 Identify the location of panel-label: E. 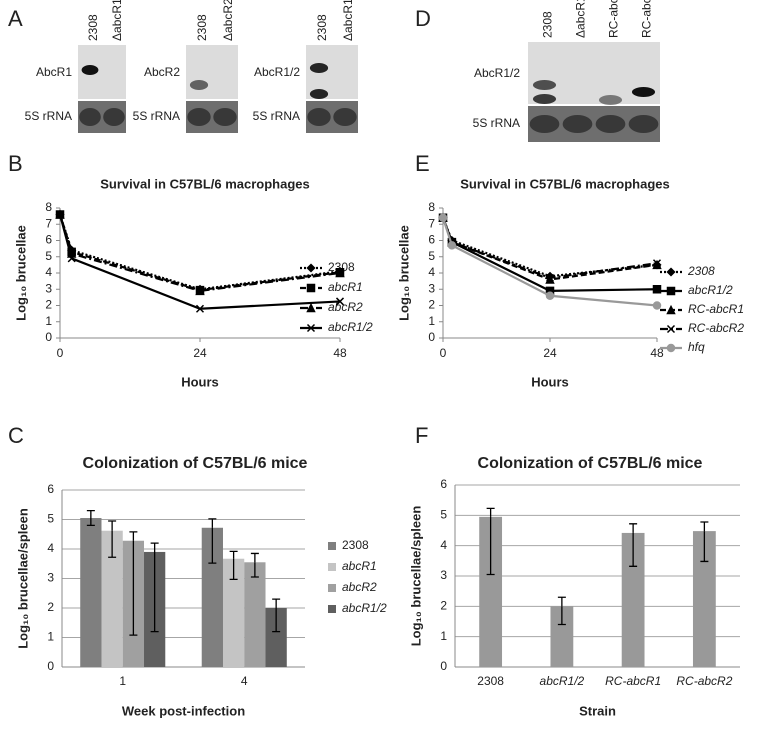
(422, 163).